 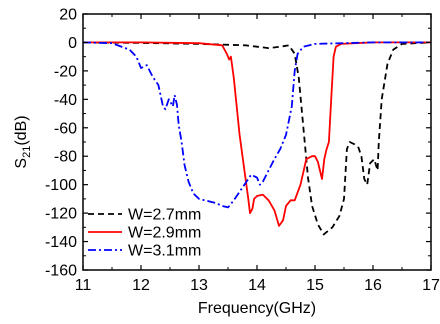 I want to click on y-tick-label: -100, so click(x=61, y=185).